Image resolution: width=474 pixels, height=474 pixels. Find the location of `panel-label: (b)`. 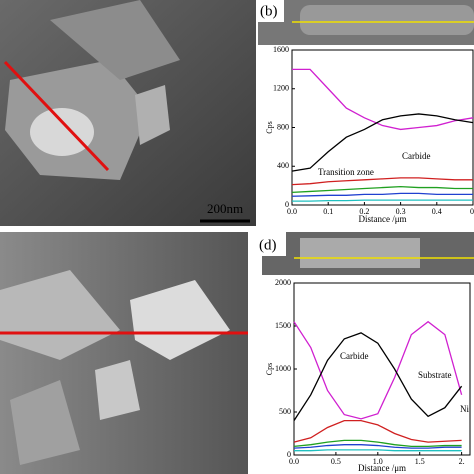

panel-label: (b) is located at coordinates (269, 11).